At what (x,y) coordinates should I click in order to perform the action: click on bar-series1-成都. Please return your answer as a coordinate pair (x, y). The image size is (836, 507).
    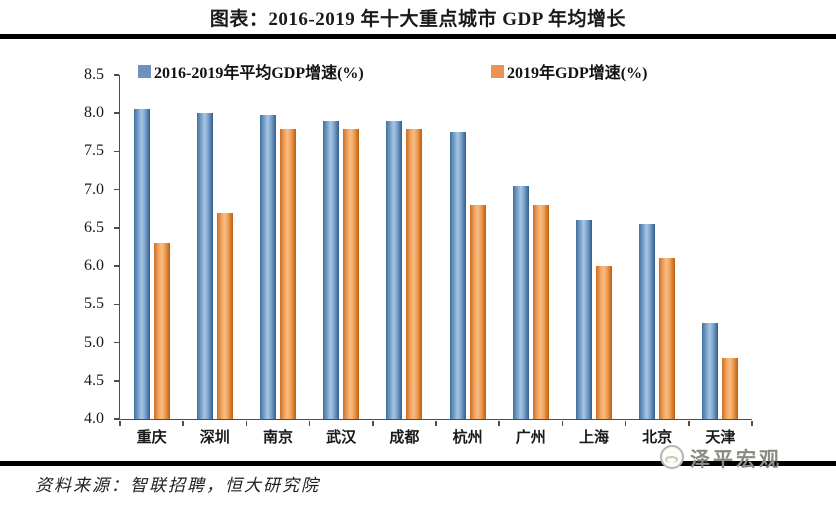
    Looking at the image, I should click on (414, 273).